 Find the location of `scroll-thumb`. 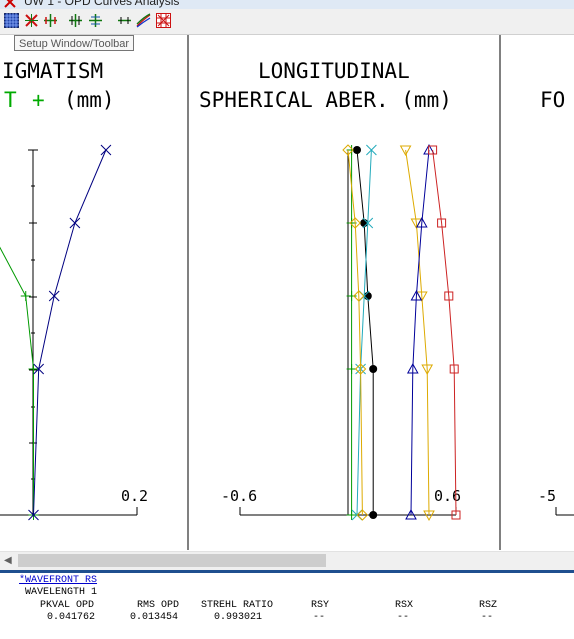

scroll-thumb is located at coordinates (172, 560).